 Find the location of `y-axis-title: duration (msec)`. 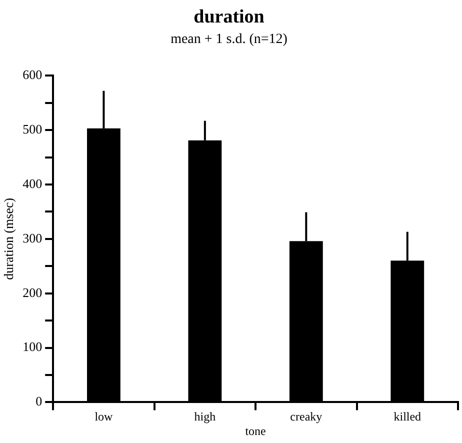

y-axis-title: duration (msec) is located at coordinates (8, 239).